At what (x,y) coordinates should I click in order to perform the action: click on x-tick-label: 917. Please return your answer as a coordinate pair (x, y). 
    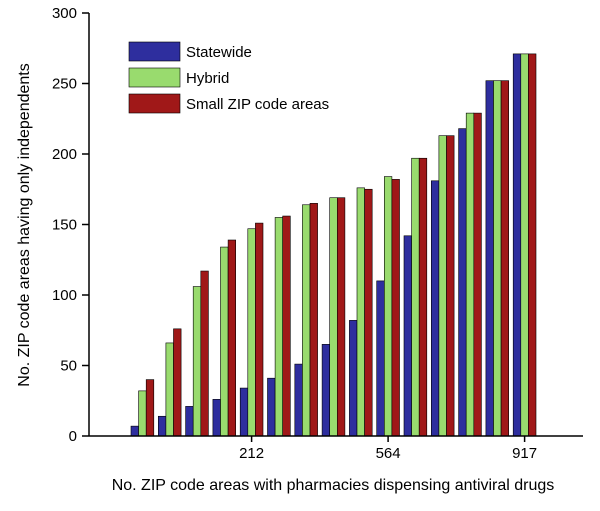
    Looking at the image, I should click on (524, 453).